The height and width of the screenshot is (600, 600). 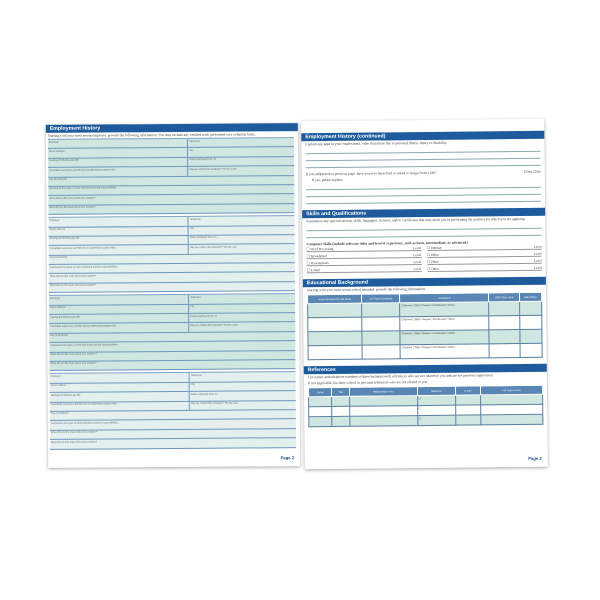 What do you see at coordinates (364, 256) in the screenshot?
I see `skill-item: ☐ Spreadsheet Level` at bounding box center [364, 256].